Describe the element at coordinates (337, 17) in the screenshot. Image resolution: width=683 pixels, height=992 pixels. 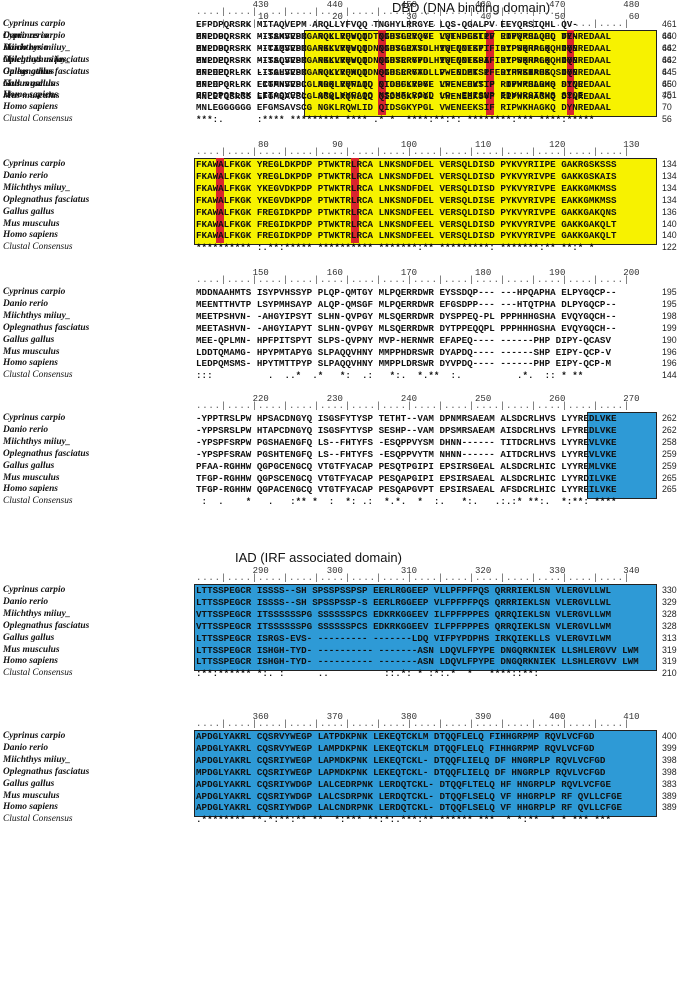
I see `ruler-number: 20` at that location.